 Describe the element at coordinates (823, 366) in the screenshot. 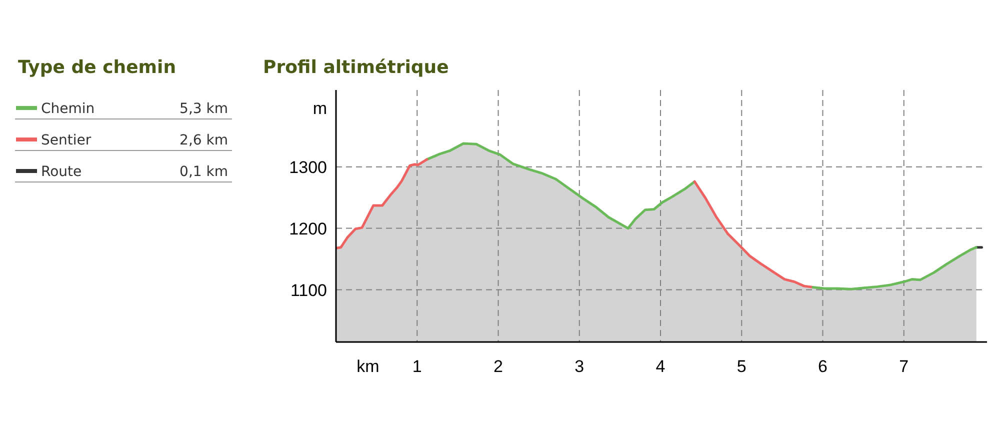

I see `x-tick-label: 6` at that location.